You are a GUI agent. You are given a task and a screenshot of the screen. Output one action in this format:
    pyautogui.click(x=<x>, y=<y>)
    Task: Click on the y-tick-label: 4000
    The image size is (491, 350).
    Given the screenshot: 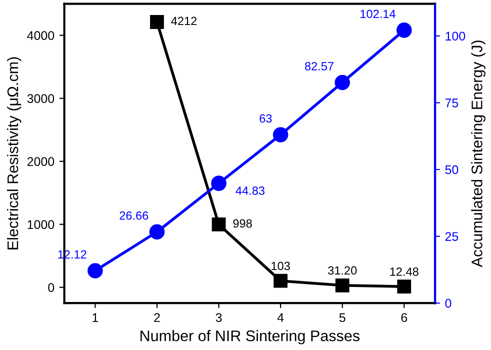 What is the action you would take?
    pyautogui.click(x=40, y=35)
    